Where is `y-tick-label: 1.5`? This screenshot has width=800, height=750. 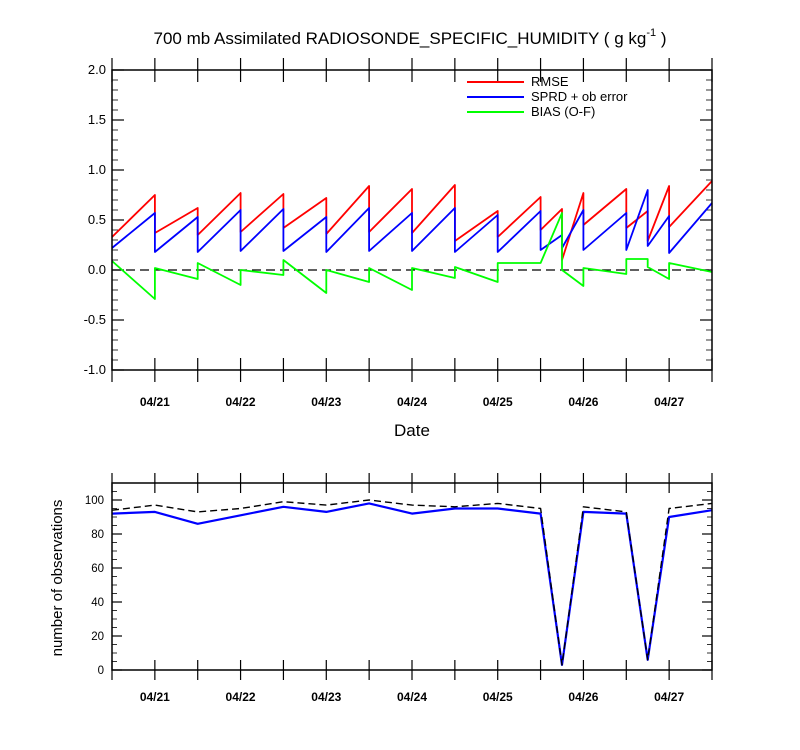 y-tick-label: 1.5 is located at coordinates (97, 119).